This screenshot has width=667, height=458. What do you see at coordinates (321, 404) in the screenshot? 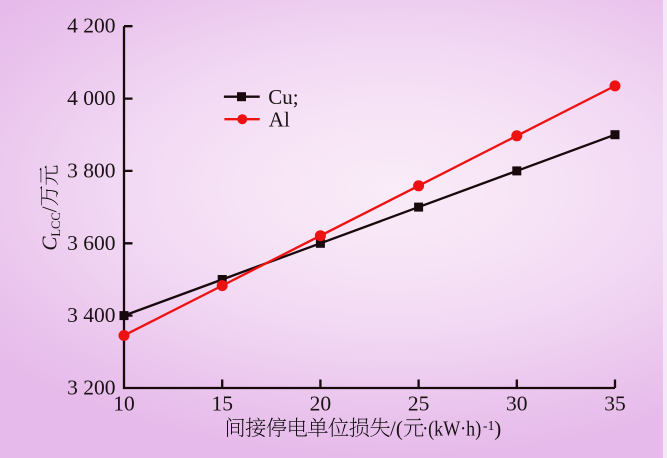
I see `svg-text: 20` at bounding box center [321, 404].